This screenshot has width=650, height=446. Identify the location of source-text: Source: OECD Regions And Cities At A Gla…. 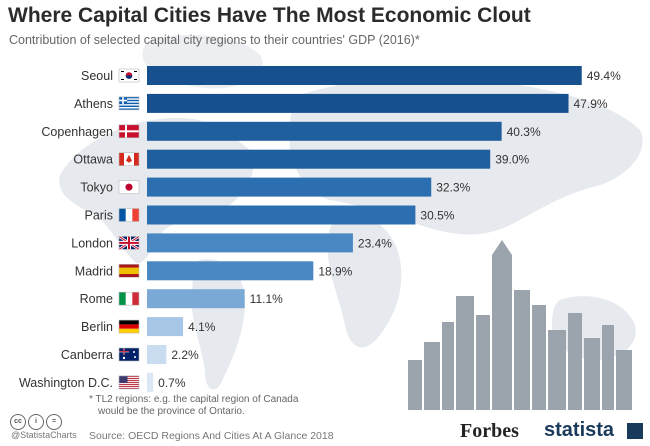
(211, 436).